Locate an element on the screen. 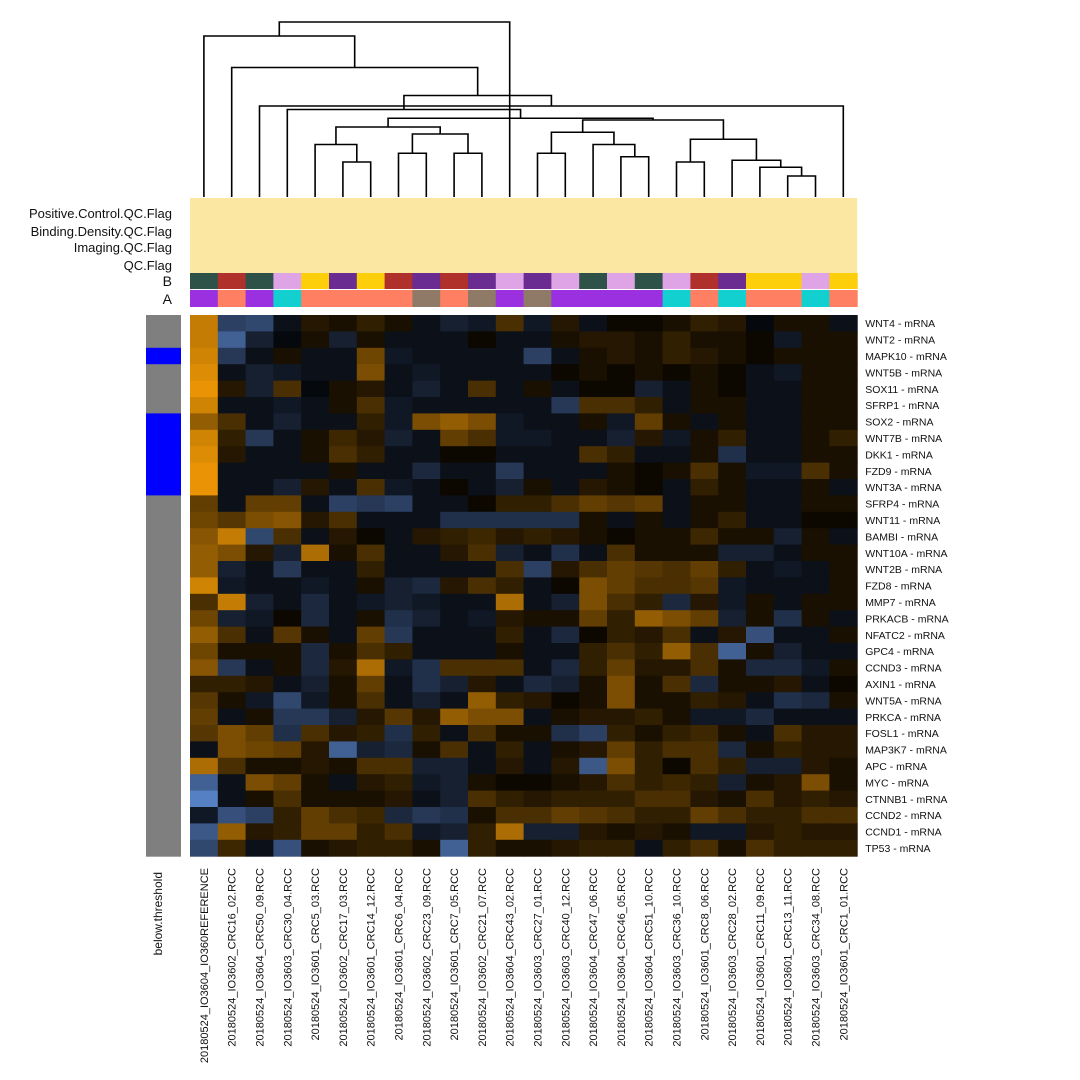 This screenshot has width=1080, height=1080. column-label: 20180524_IO3601_CRC1_01.RCC is located at coordinates (844, 954).